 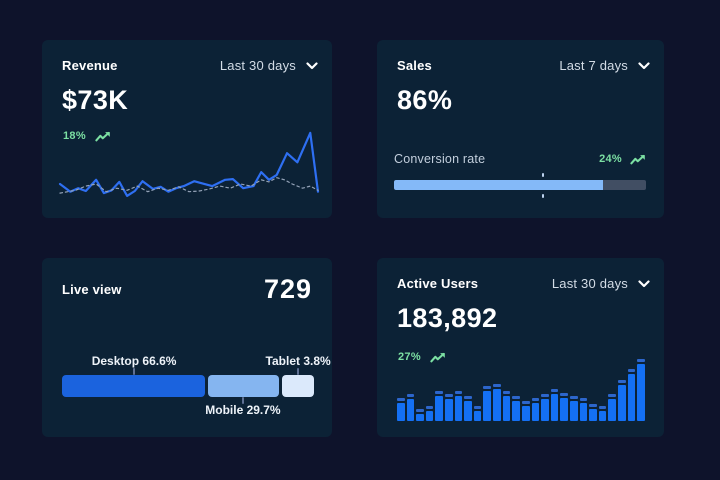 I want to click on sales-delta: 24%, so click(x=610, y=159).